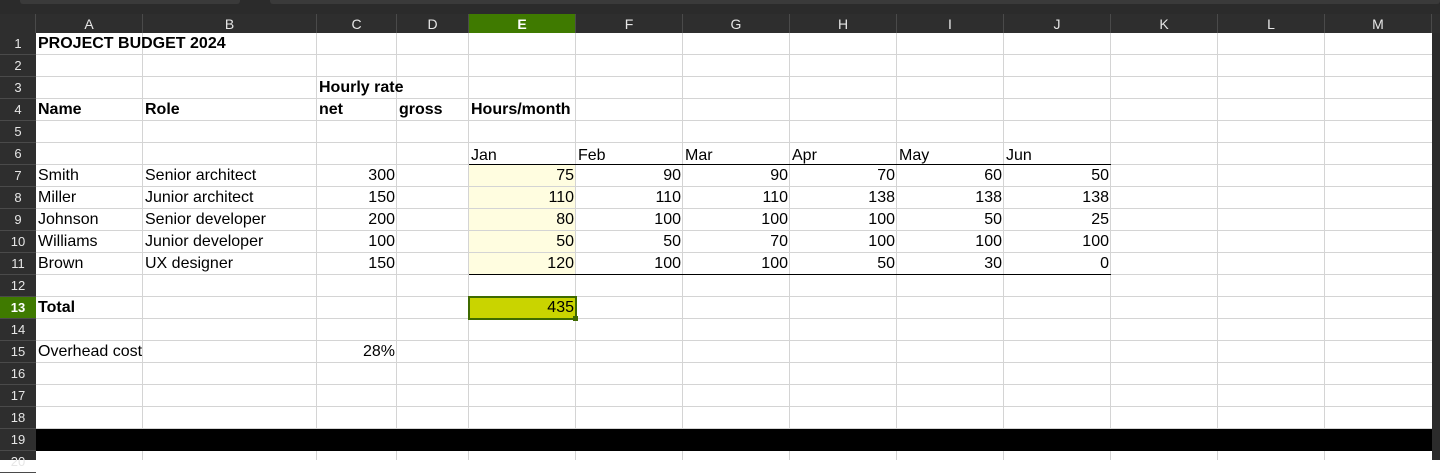  What do you see at coordinates (950, 23) in the screenshot?
I see `column-header-i: I` at bounding box center [950, 23].